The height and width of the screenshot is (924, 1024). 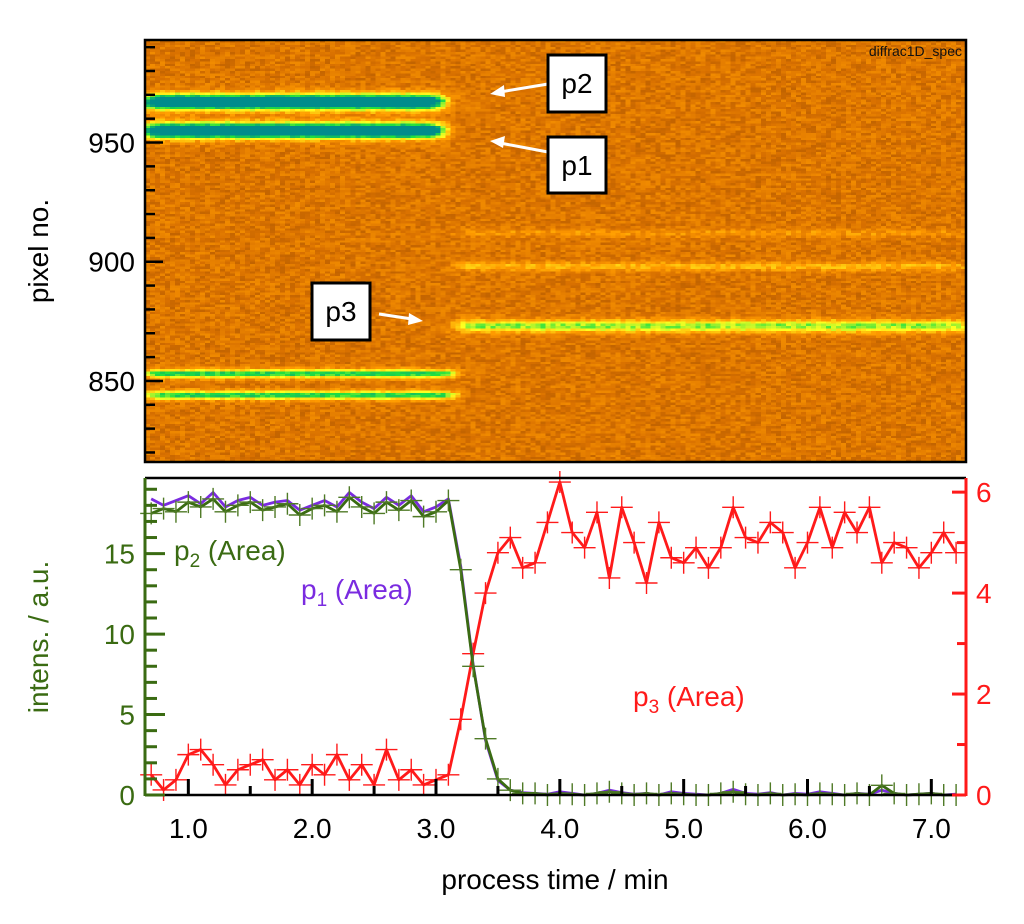 What do you see at coordinates (340, 311) in the screenshot?
I see `annotation-label: p3` at bounding box center [340, 311].